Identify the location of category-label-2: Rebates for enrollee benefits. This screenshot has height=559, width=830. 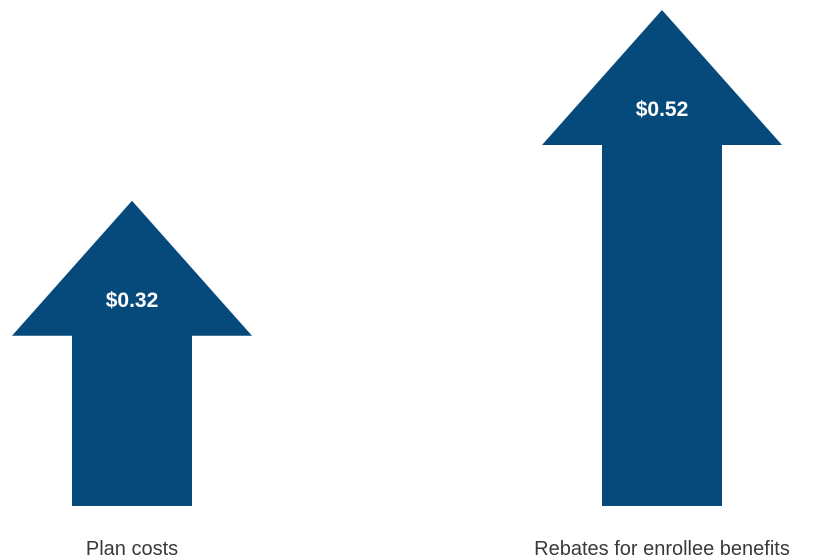
(662, 548).